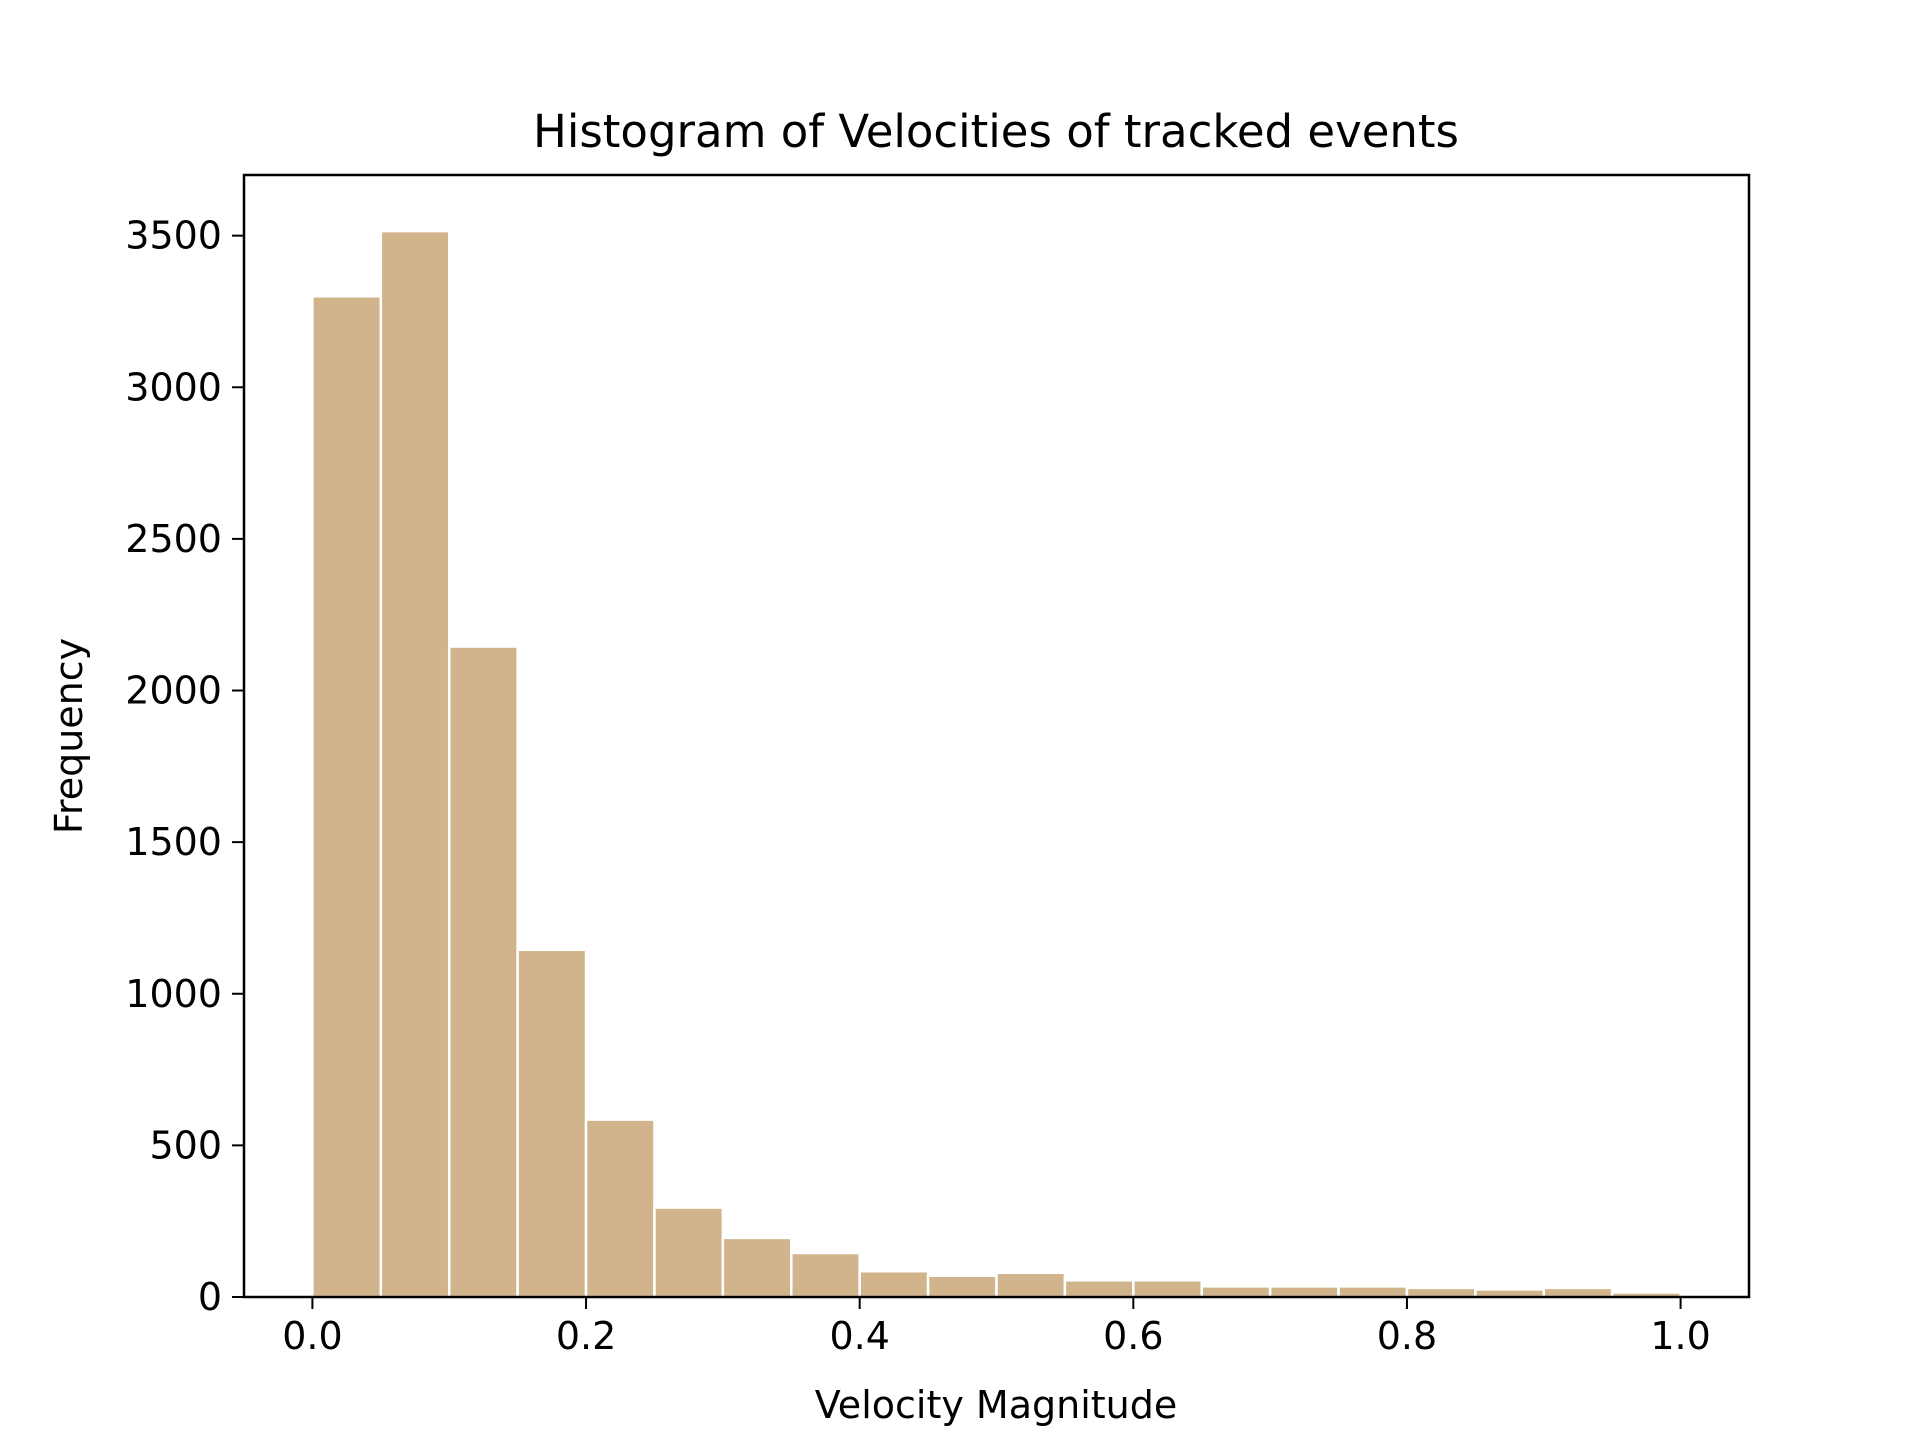 This screenshot has height=1445, width=1920. What do you see at coordinates (859, 1336) in the screenshot?
I see `x-tick-label: 0.4` at bounding box center [859, 1336].